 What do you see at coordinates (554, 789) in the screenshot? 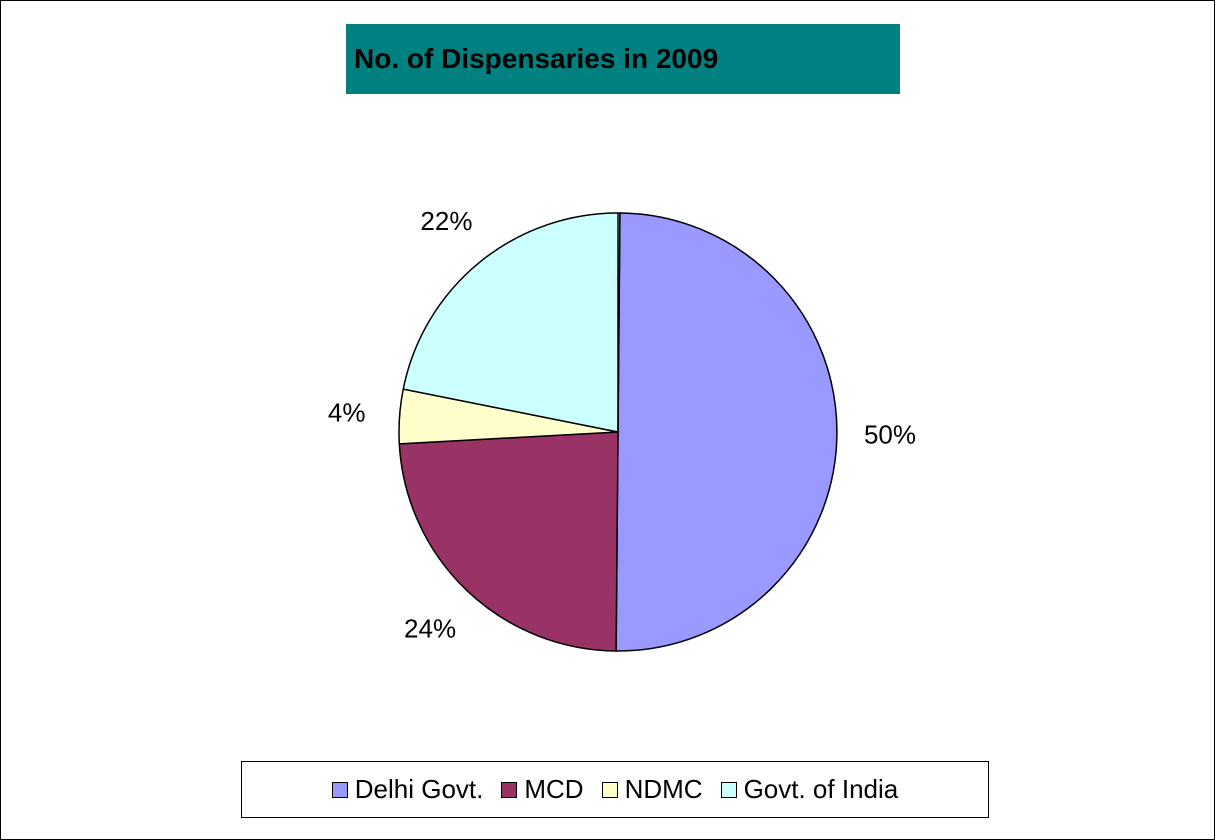
I see `legend-label-mcd: MCD` at bounding box center [554, 789].